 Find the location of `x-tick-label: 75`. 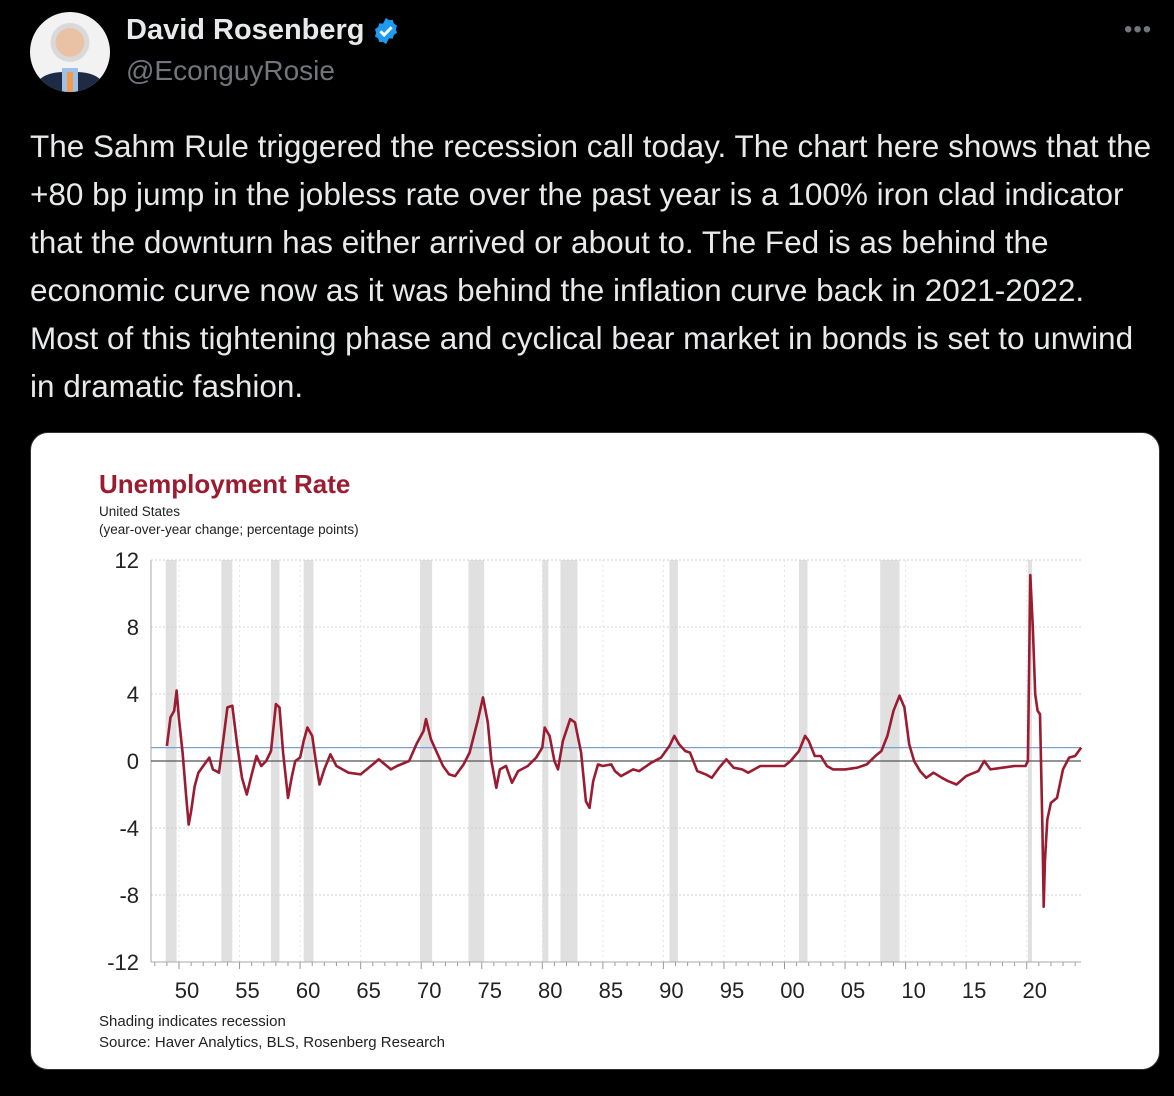

x-tick-label: 75 is located at coordinates (490, 990).